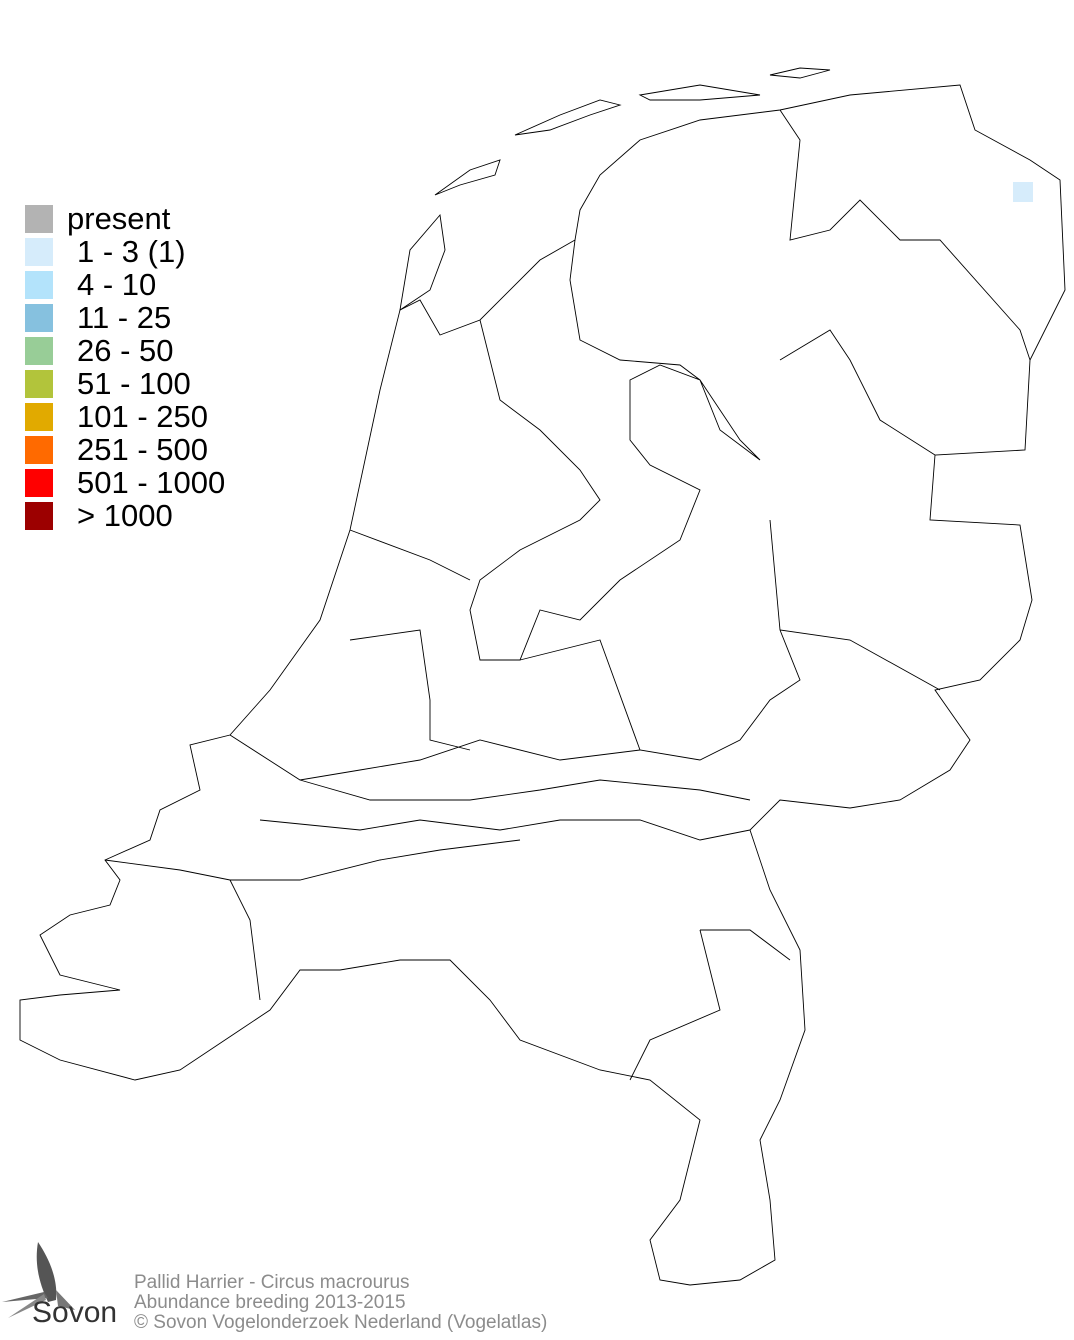  Describe the element at coordinates (117, 284) in the screenshot. I see `legend-label: 4 - 10` at that location.